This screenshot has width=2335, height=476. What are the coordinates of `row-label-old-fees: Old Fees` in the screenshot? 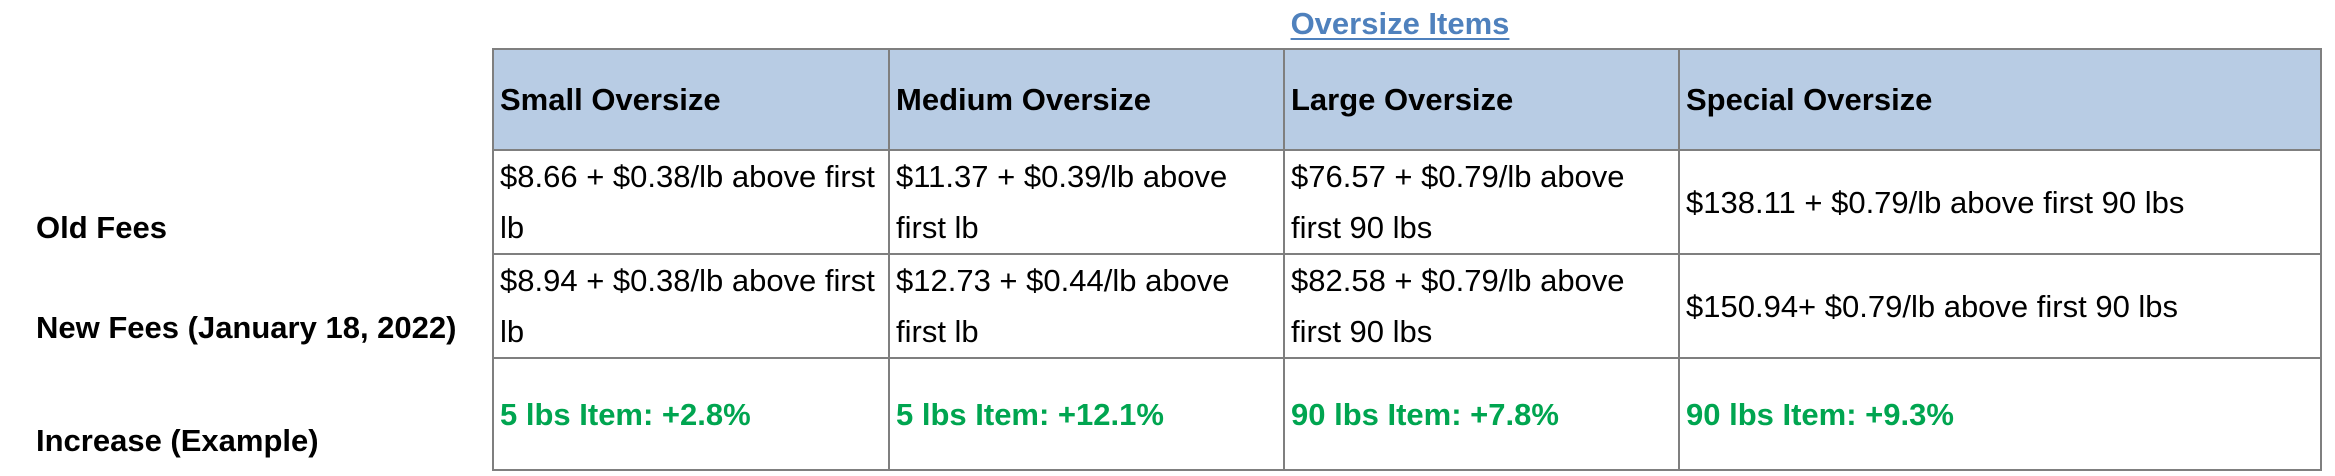 It's located at (101, 227).